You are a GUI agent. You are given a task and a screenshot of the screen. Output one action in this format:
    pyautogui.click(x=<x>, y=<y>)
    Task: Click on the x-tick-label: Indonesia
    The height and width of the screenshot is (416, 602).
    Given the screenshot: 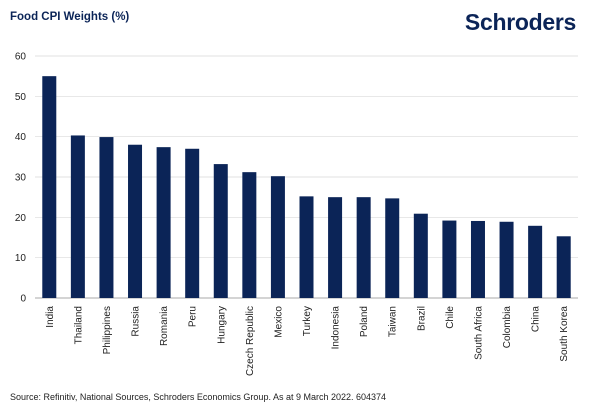 What is the action you would take?
    pyautogui.click(x=336, y=328)
    